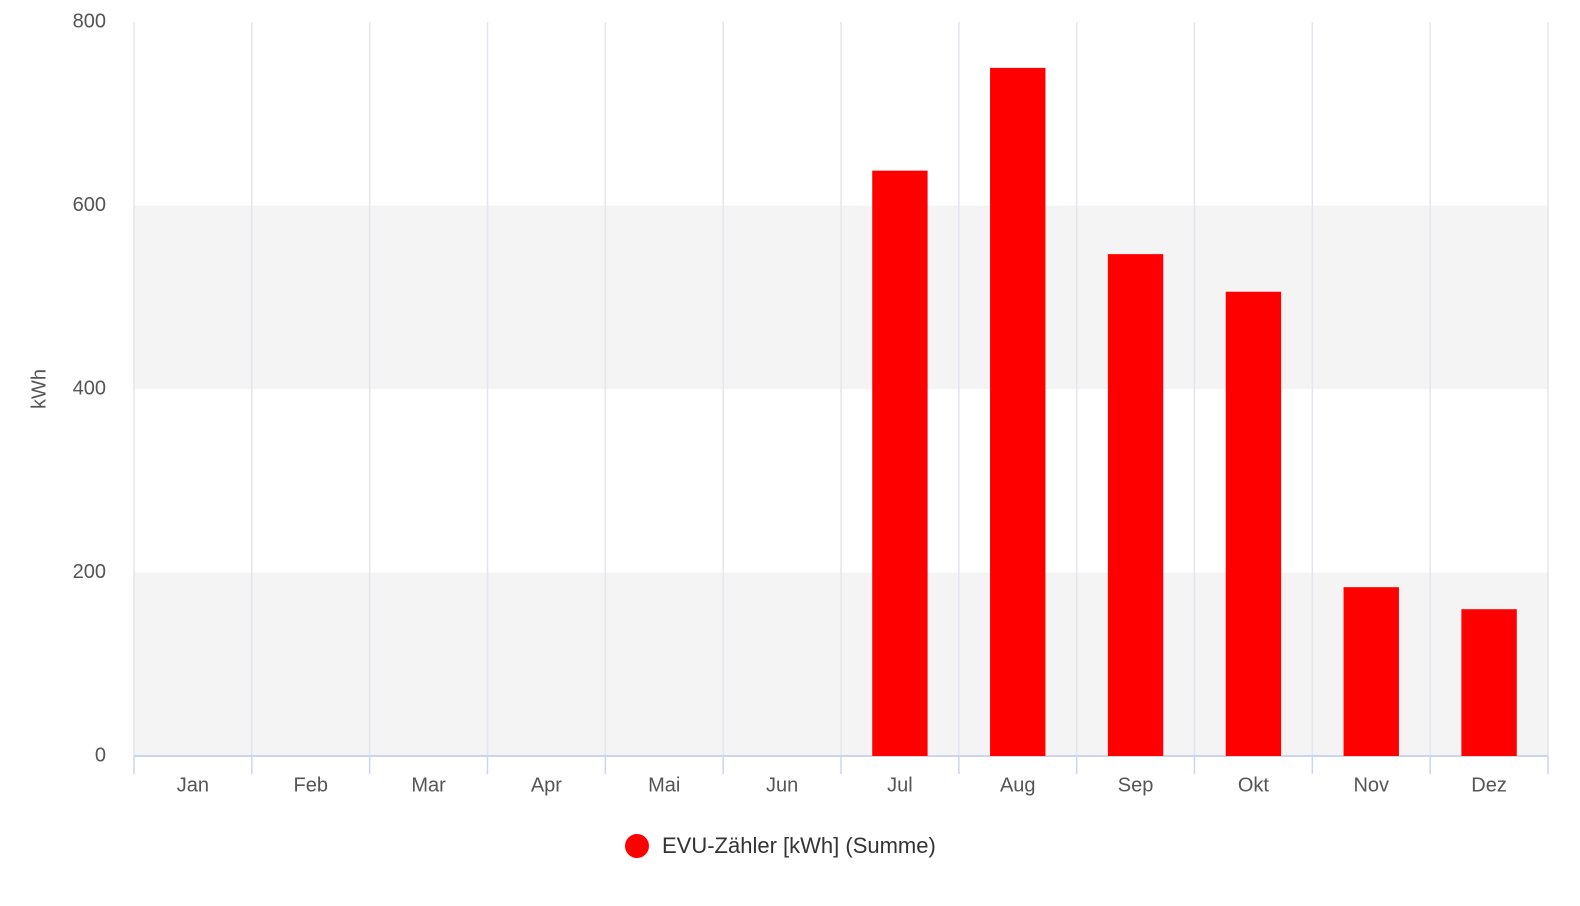  Describe the element at coordinates (799, 845) in the screenshot. I see `legend-label: EVU-Zähler [kWh] (Summe)` at that location.